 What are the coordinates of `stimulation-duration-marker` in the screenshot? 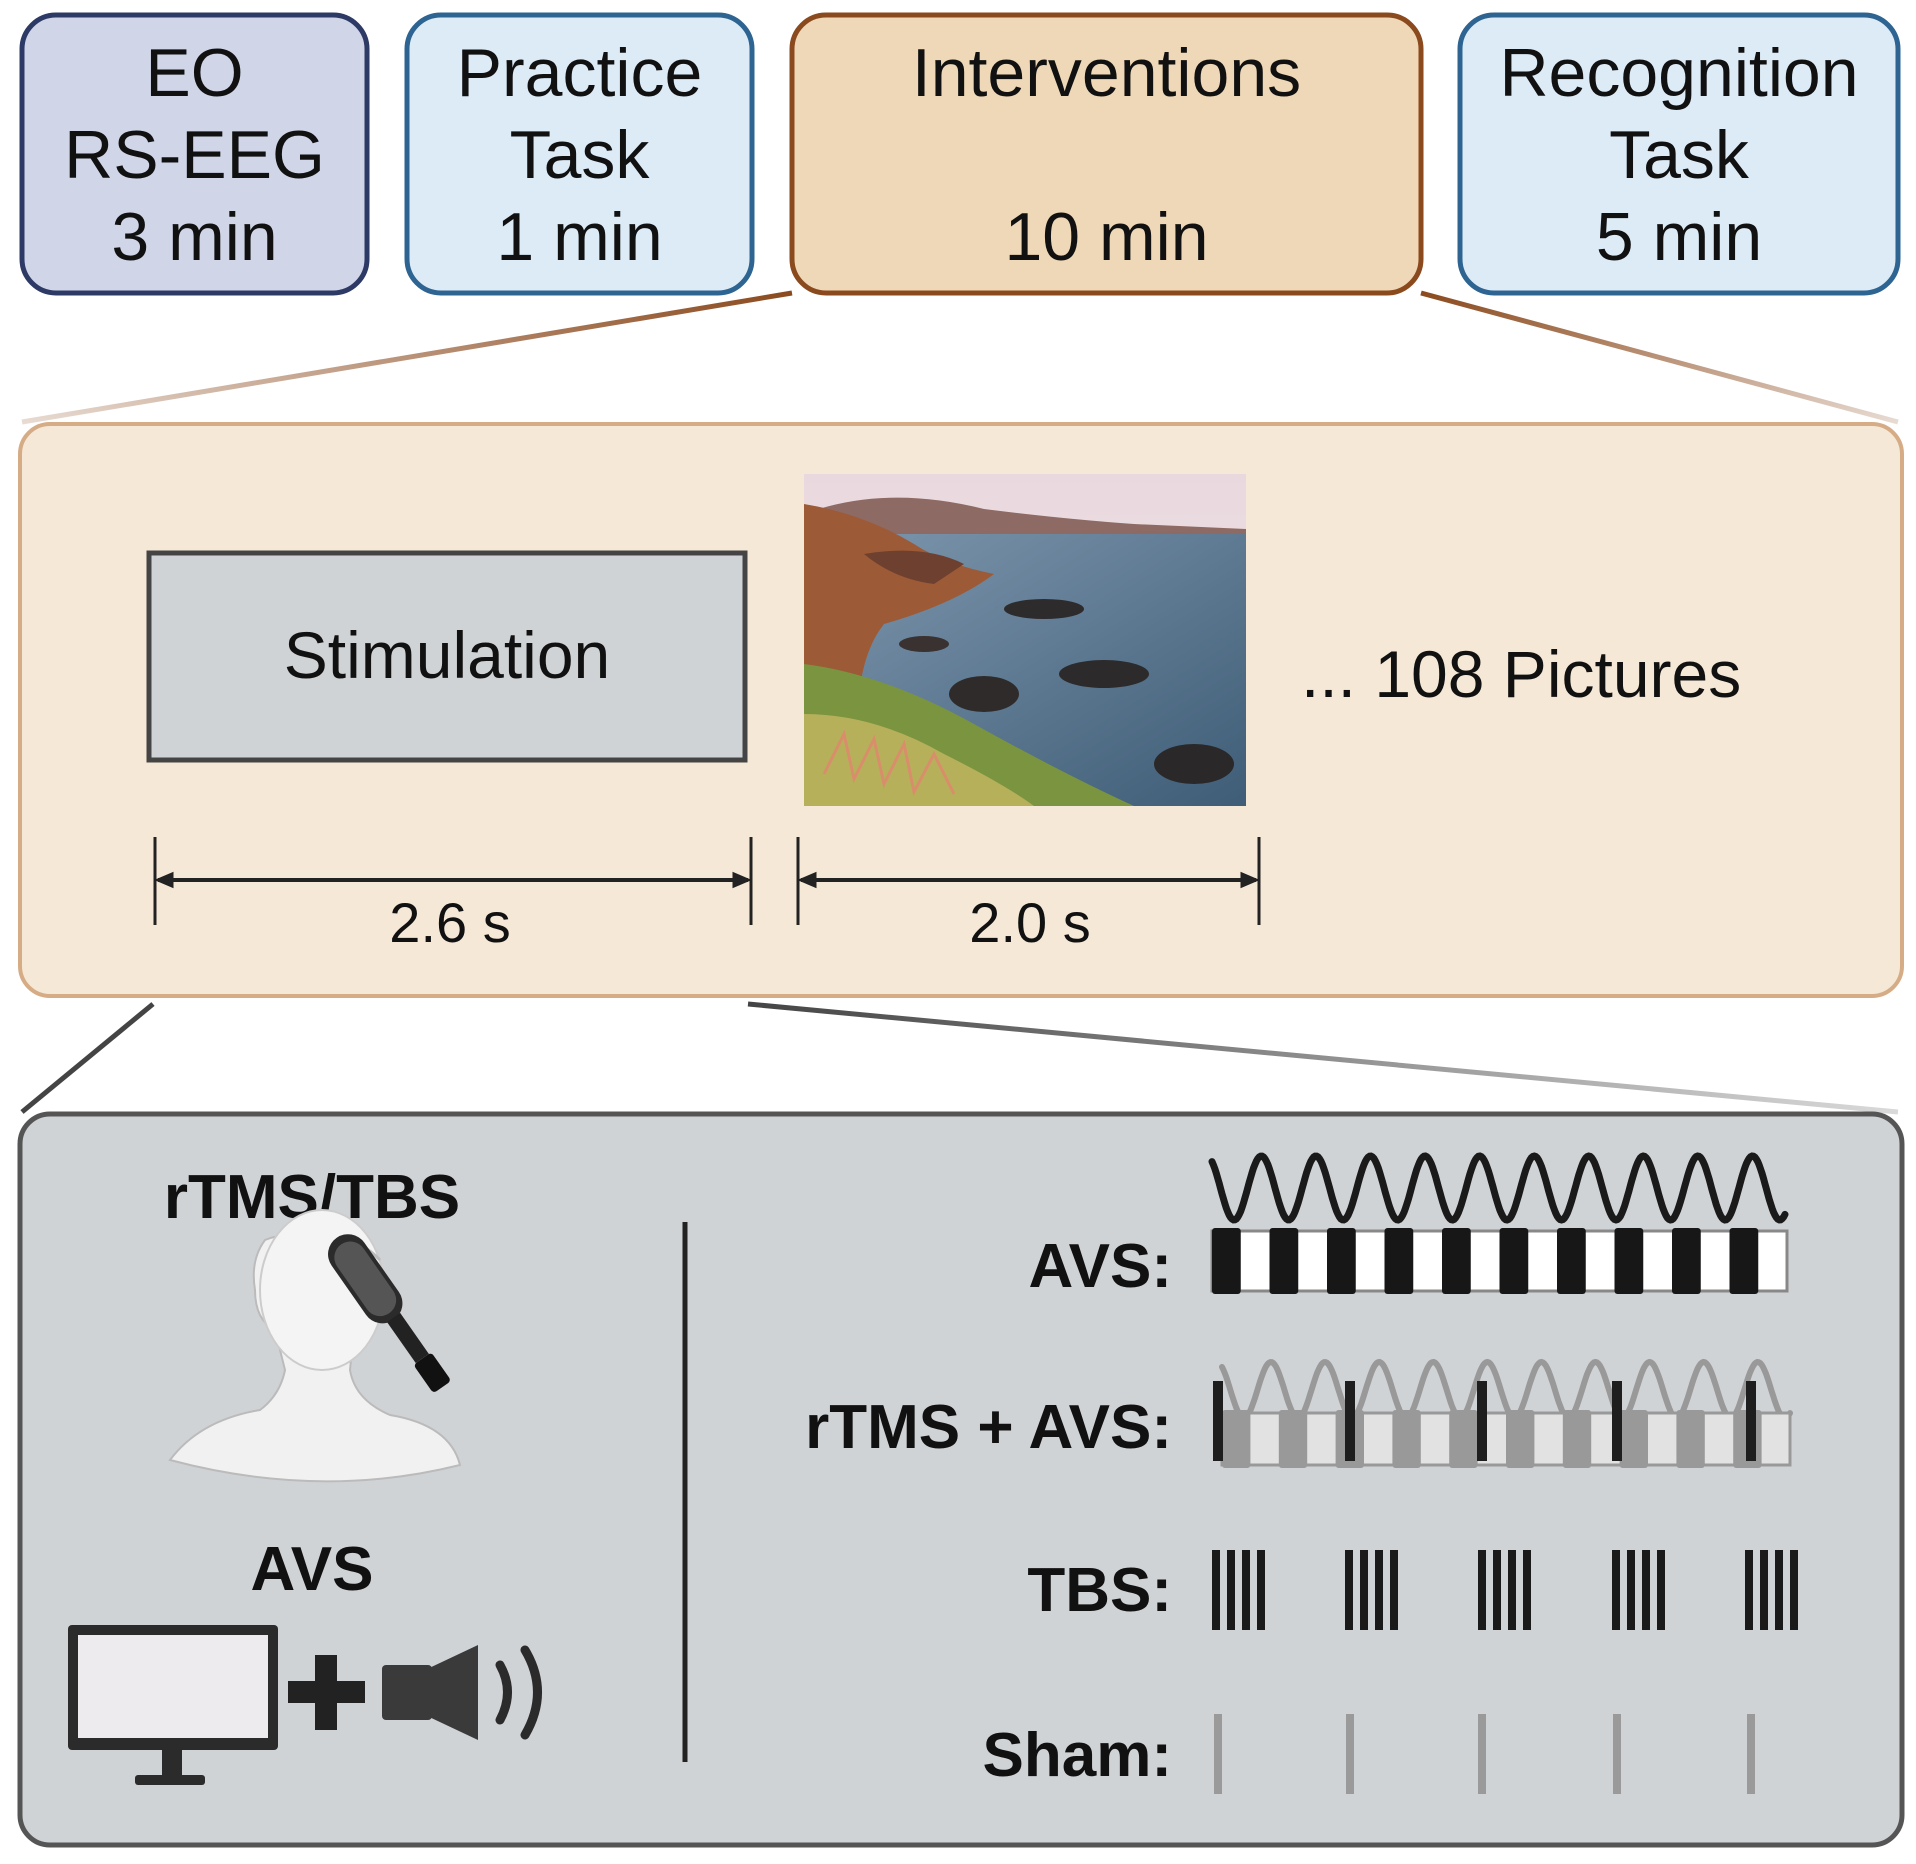 It's located at (453, 881).